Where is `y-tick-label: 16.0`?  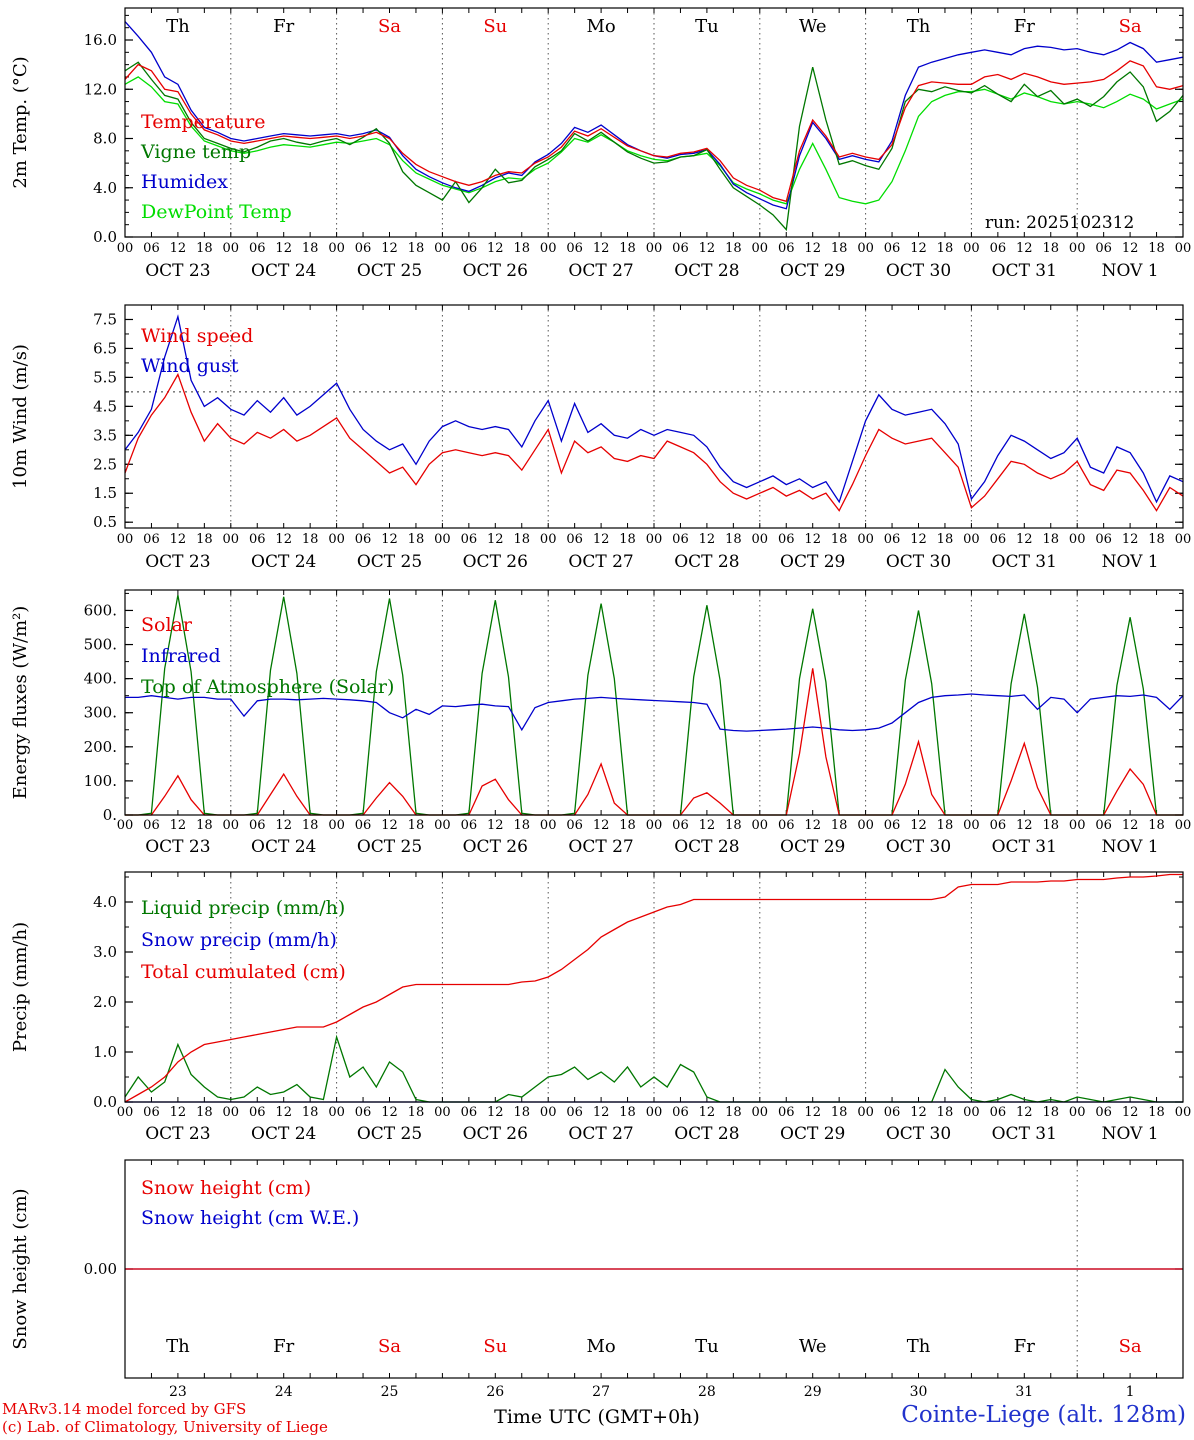 y-tick-label: 16.0 is located at coordinates (100, 40).